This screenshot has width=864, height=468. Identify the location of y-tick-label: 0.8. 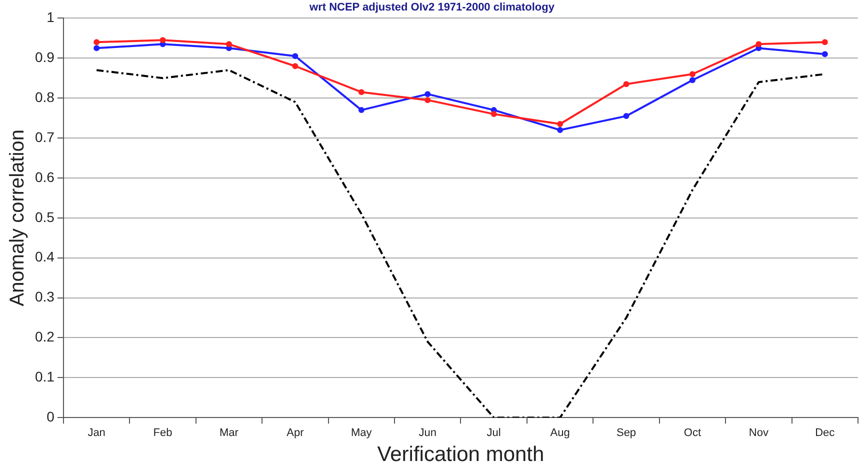
(44, 96).